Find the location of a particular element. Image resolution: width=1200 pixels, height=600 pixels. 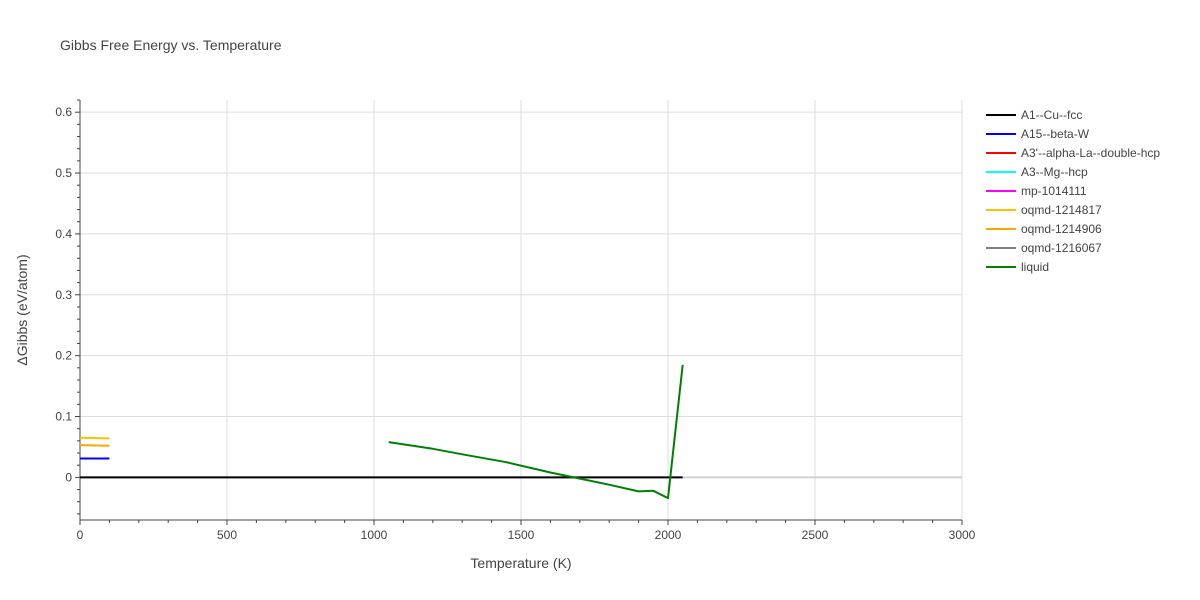

x-tick-label: 2000 is located at coordinates (668, 535).